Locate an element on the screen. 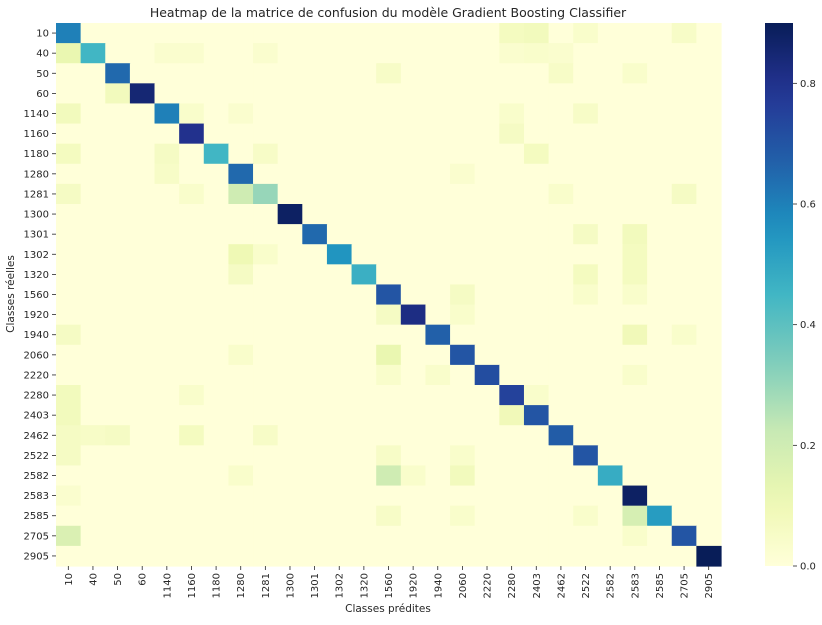 The width and height of the screenshot is (822, 625). x-tick-label: 1160 is located at coordinates (192, 585).